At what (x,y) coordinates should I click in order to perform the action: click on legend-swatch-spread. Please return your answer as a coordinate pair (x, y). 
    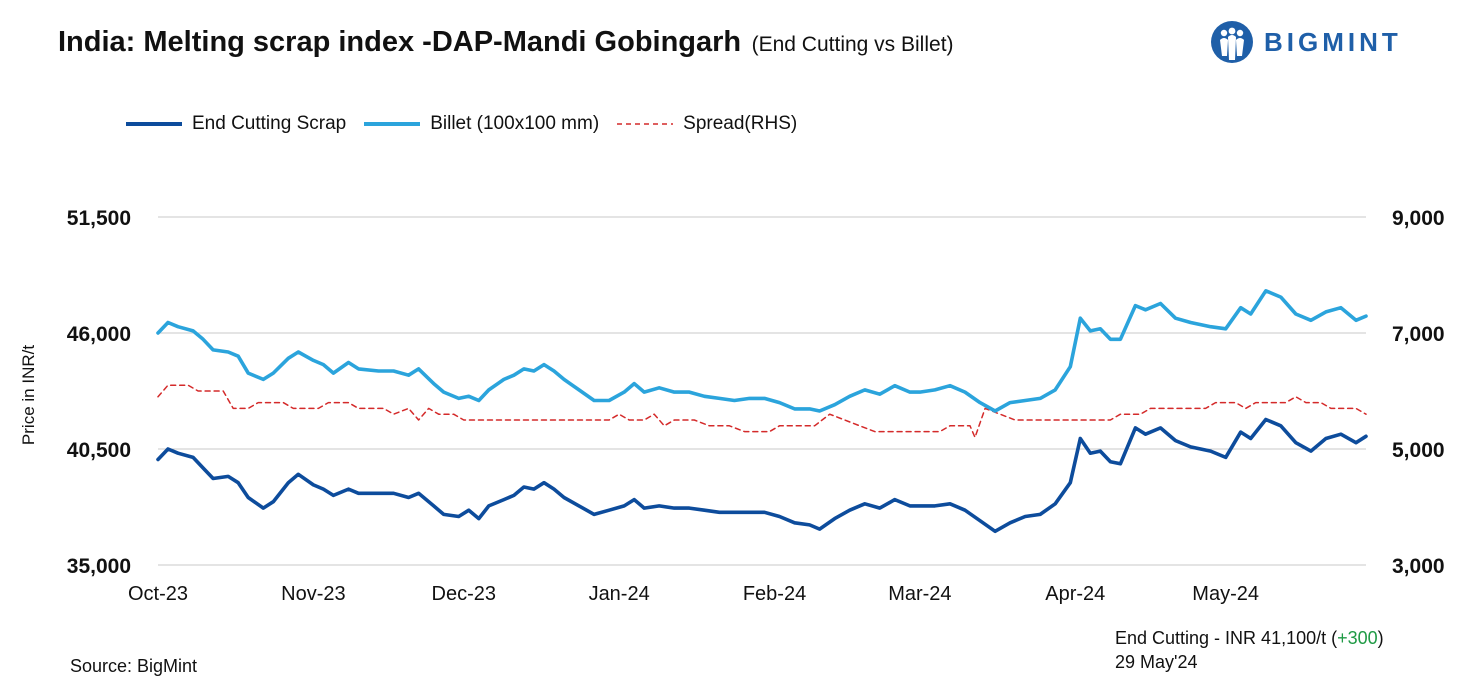
    Looking at the image, I should click on (645, 124).